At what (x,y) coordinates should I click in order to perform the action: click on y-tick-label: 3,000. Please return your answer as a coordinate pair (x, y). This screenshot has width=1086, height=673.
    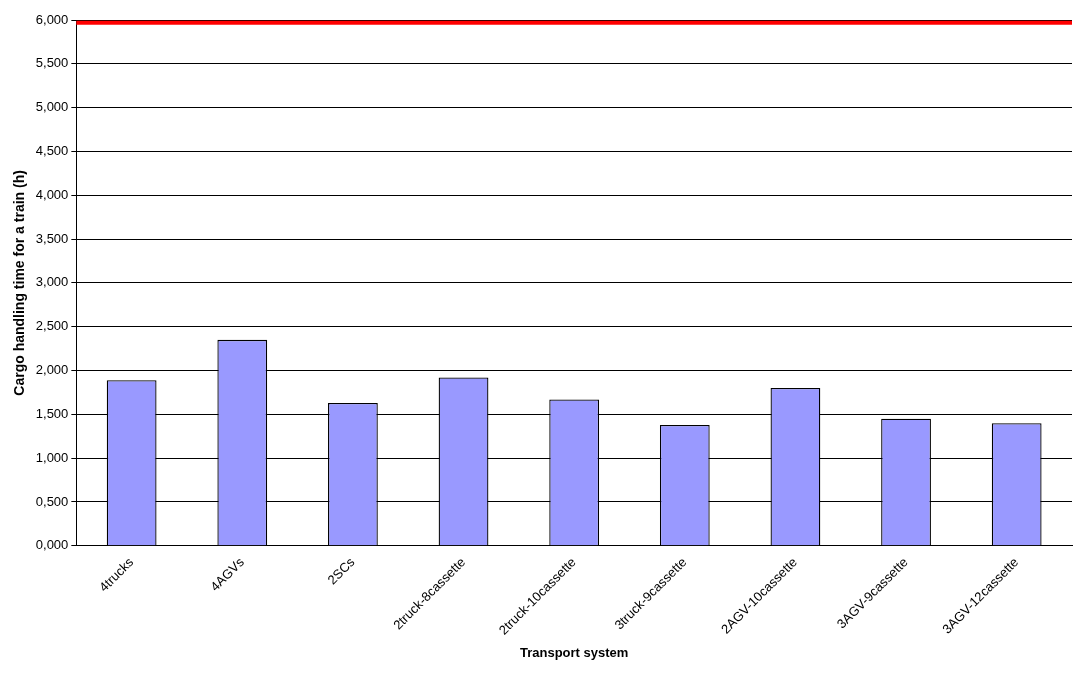
    Looking at the image, I should click on (52, 282).